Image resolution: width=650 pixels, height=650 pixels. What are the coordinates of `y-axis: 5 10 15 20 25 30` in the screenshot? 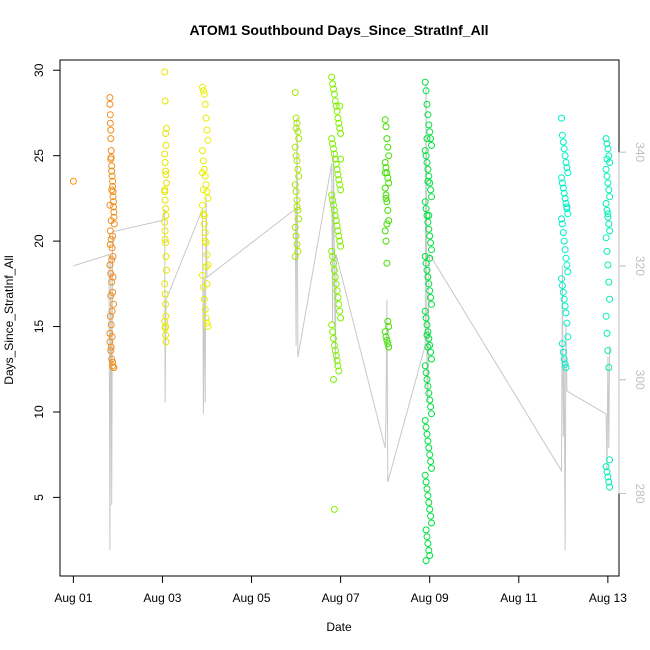 It's located at (46, 282).